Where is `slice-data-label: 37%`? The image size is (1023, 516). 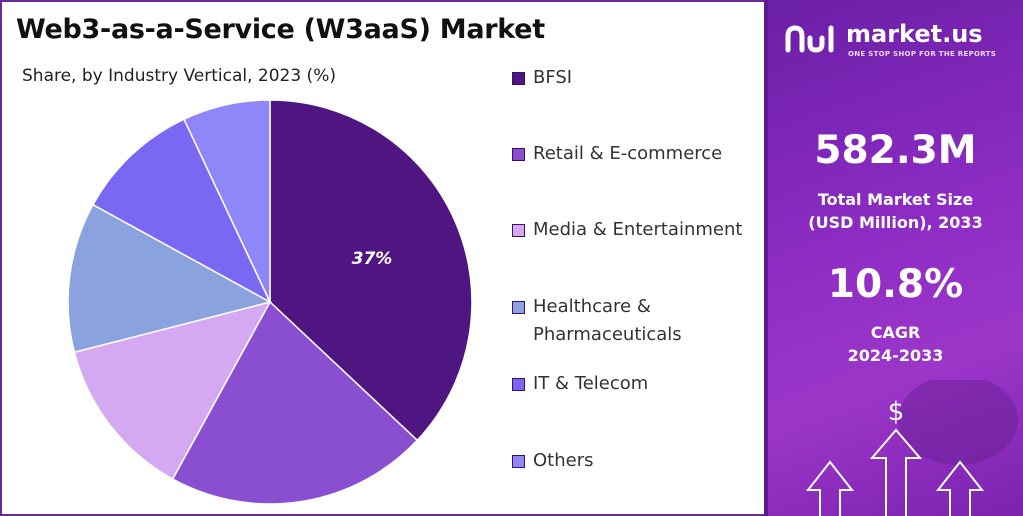 slice-data-label: 37% is located at coordinates (372, 259).